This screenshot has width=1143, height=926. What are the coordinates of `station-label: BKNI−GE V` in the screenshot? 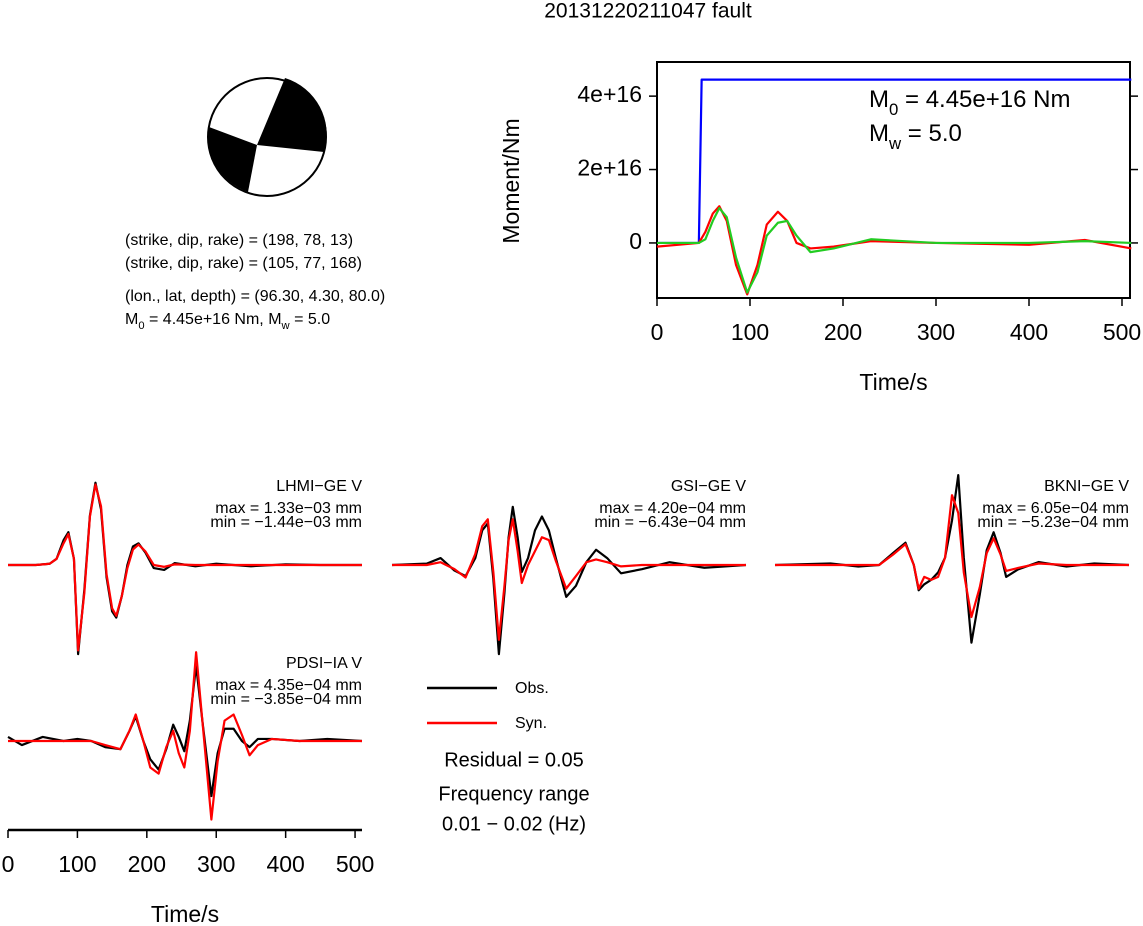 It's located at (1086, 486).